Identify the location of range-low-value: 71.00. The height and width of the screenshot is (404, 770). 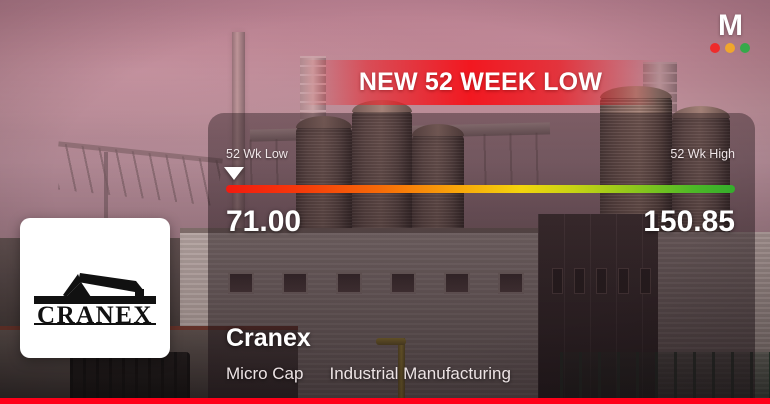
(264, 221).